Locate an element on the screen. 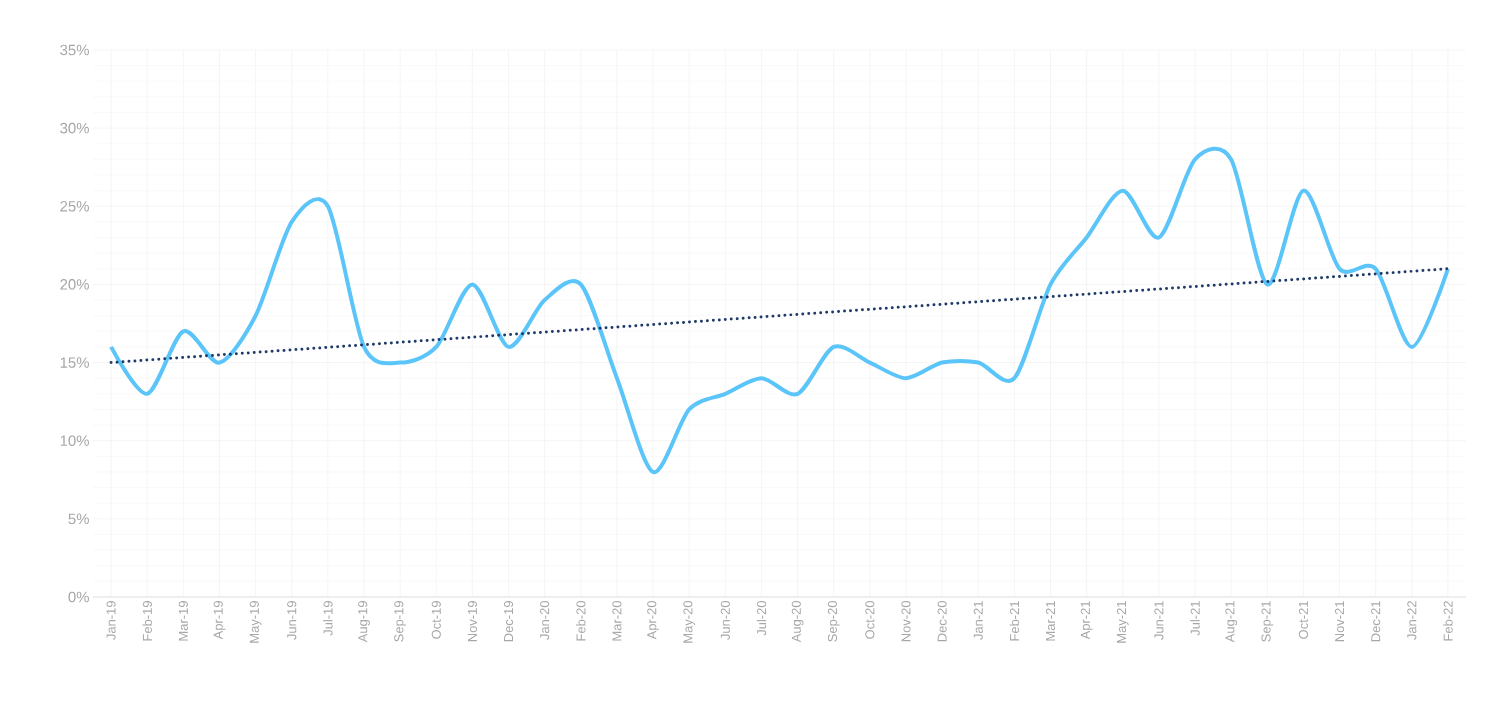 This screenshot has height=703, width=1501. x-tick-label: Jan-20 is located at coordinates (545, 620).